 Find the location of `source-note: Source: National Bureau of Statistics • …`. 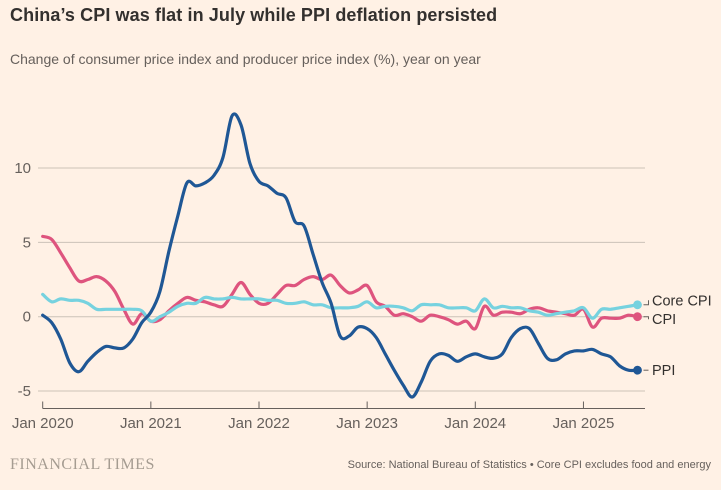

source-note: Source: National Bureau of Statistics • … is located at coordinates (529, 465).